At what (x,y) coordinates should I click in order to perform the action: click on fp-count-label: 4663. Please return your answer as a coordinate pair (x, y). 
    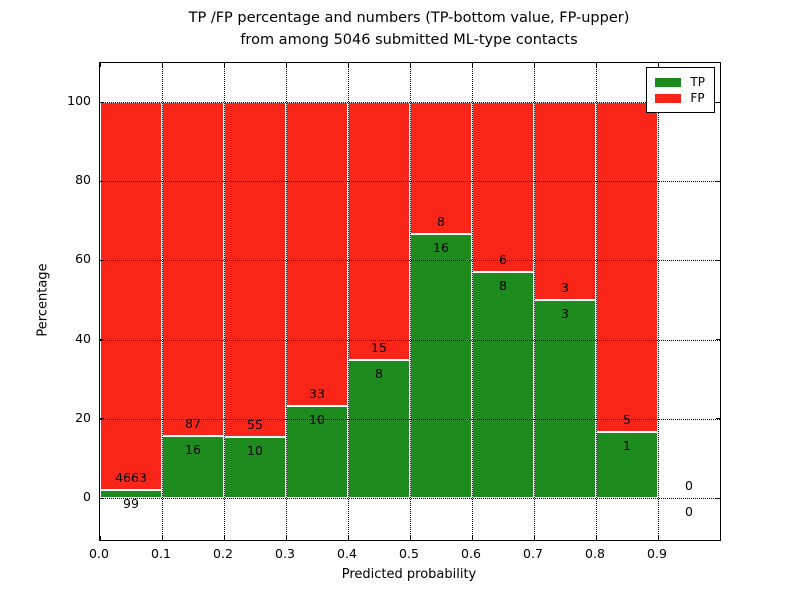
    Looking at the image, I should click on (131, 477).